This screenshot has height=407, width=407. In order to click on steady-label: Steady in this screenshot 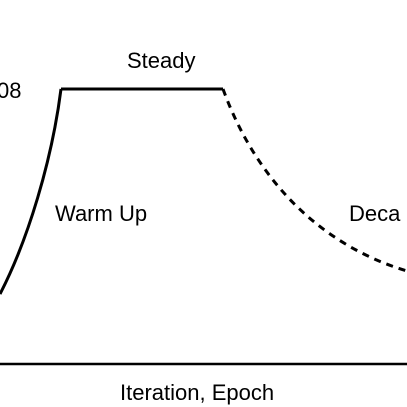, I will do `click(161, 60)`.